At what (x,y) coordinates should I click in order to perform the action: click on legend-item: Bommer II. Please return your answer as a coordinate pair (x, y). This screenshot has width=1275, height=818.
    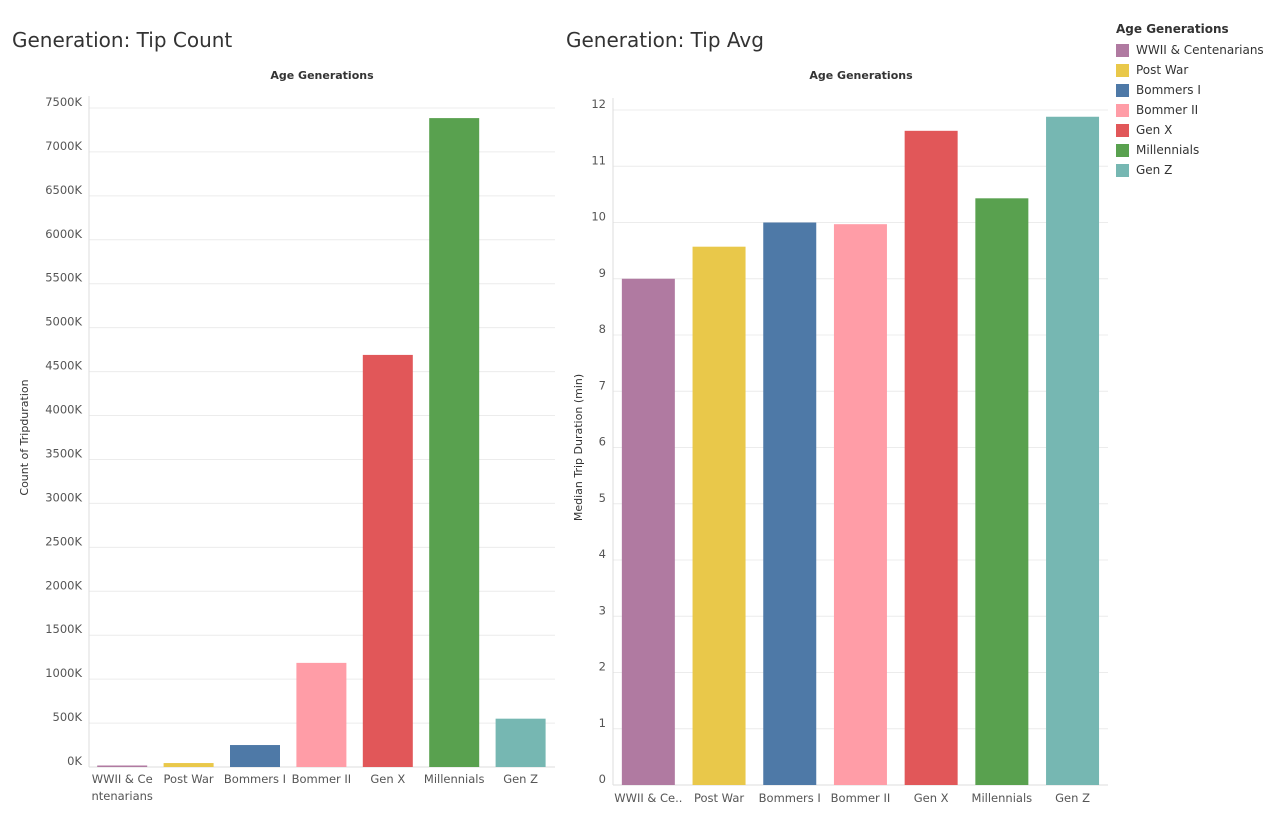
    Looking at the image, I should click on (1190, 110).